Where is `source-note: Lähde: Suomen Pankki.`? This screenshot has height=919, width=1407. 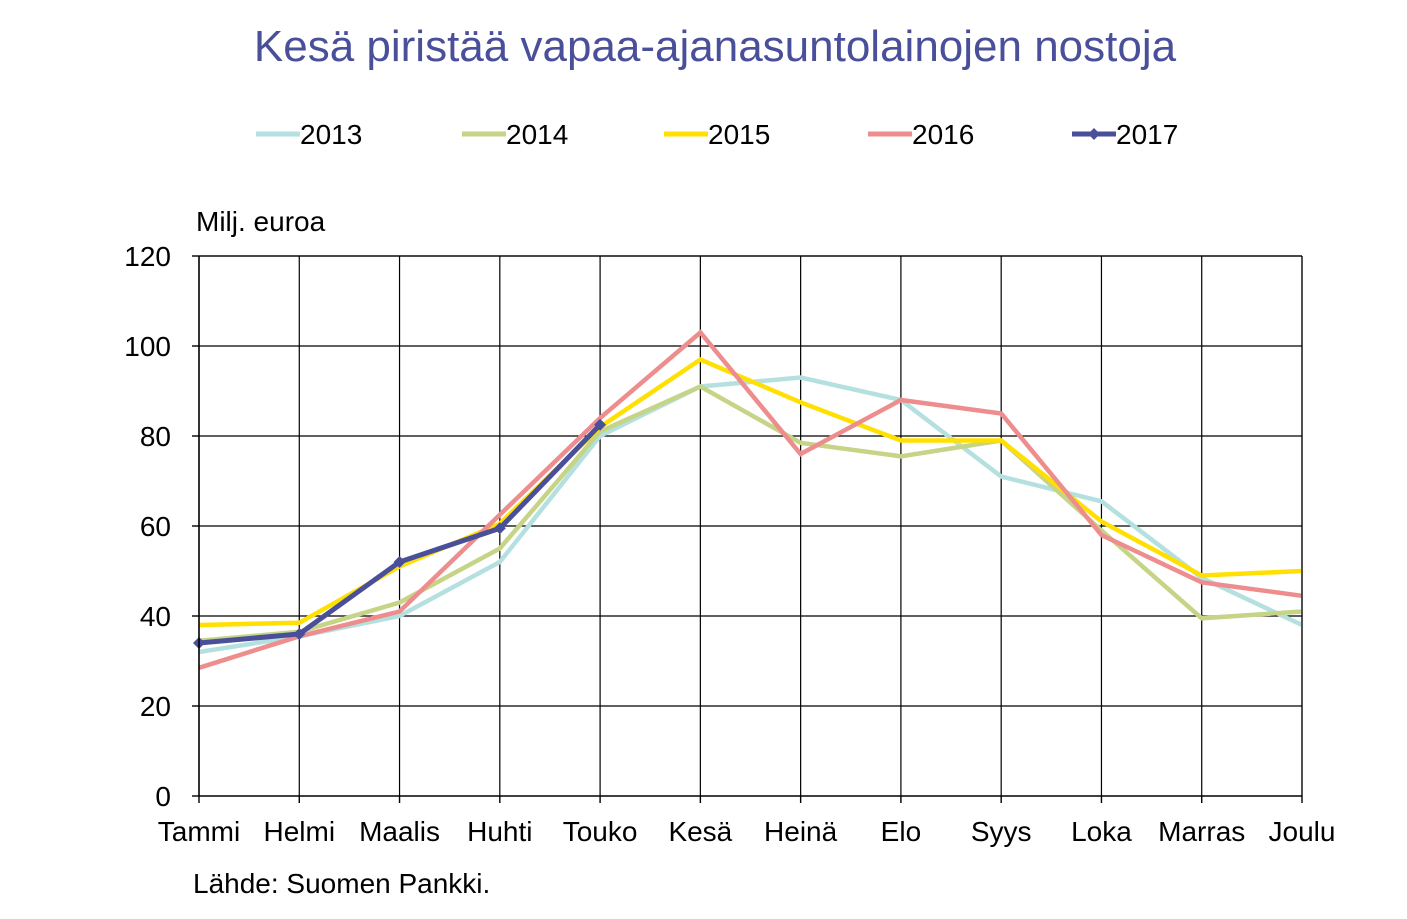 source-note: Lähde: Suomen Pankki. is located at coordinates (342, 883).